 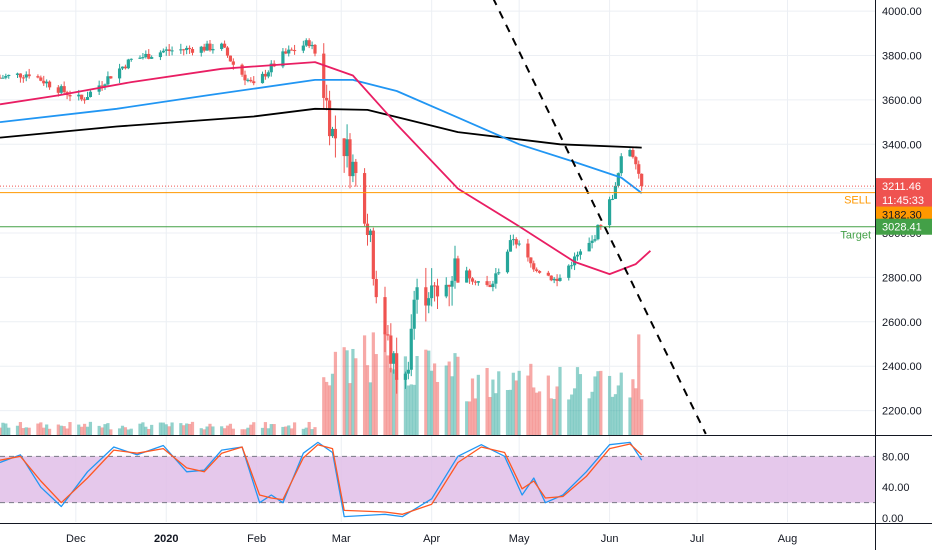 What do you see at coordinates (896, 488) in the screenshot?
I see `stochastic-tick-label: 40.00` at bounding box center [896, 488].